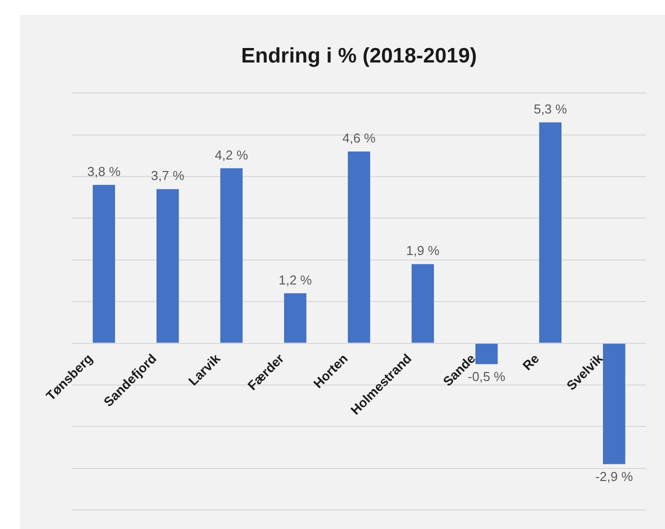 The width and height of the screenshot is (665, 529). Describe the element at coordinates (295, 280) in the screenshot. I see `data-label: 1,2 %` at that location.